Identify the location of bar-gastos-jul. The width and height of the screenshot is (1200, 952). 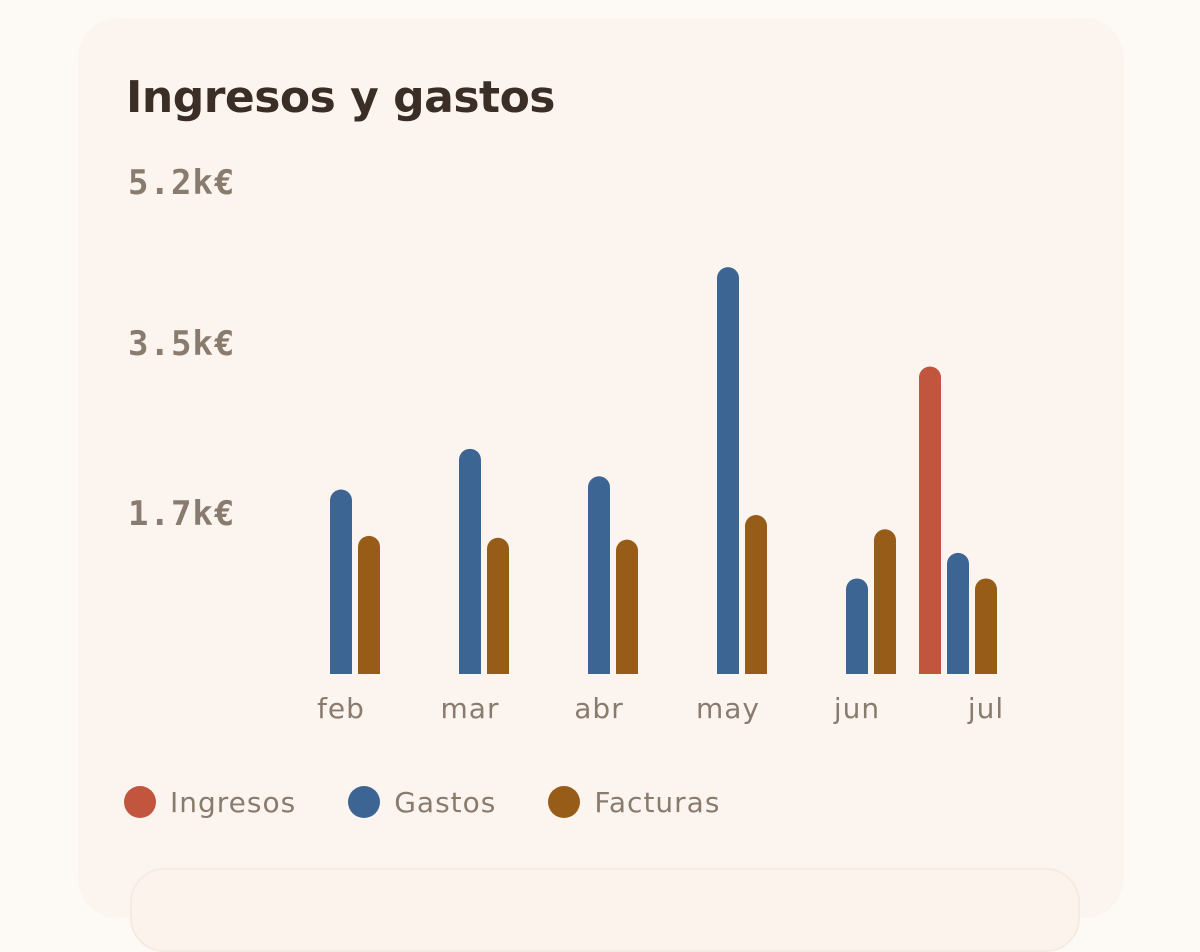
(958, 613).